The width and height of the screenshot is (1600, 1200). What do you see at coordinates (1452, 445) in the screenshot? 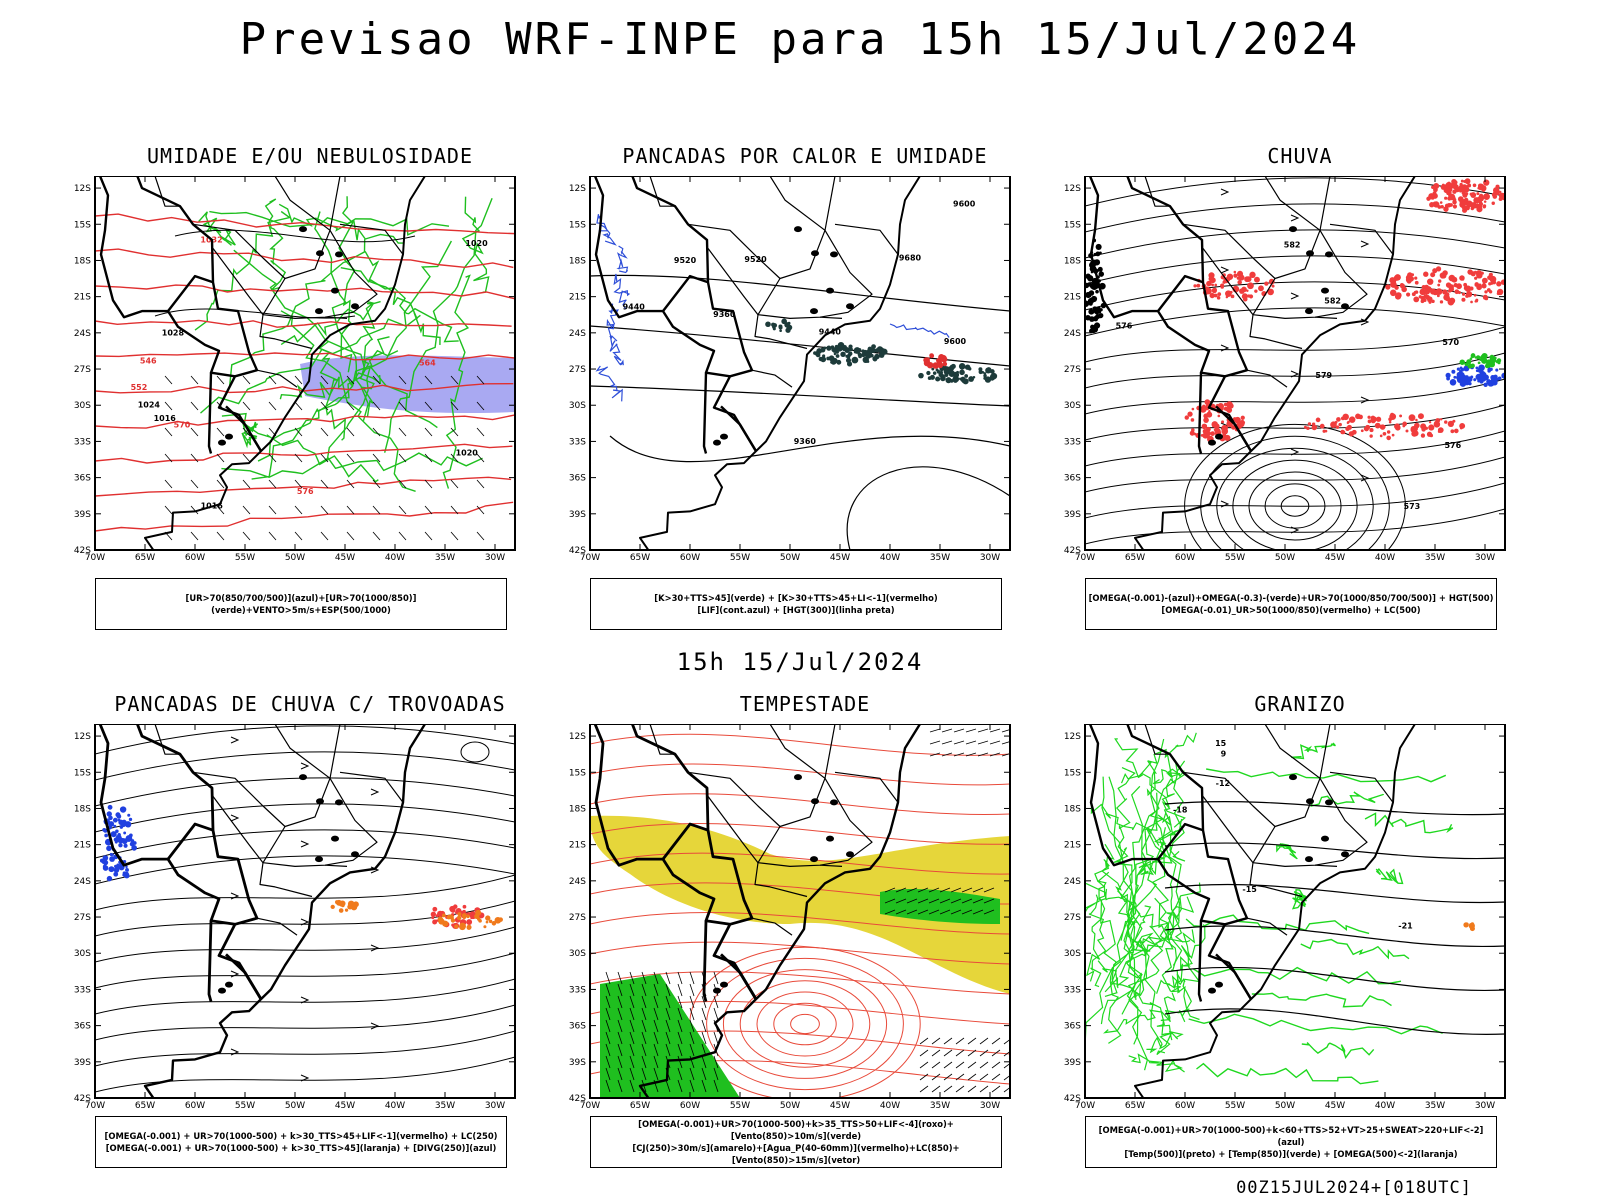
I see `contour-label: 576` at bounding box center [1452, 445].